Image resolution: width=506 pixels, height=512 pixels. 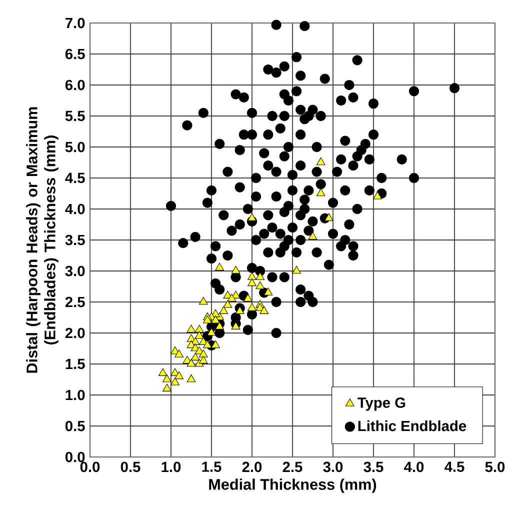 I want to click on y-tick-label: 3.5, so click(x=75, y=240).